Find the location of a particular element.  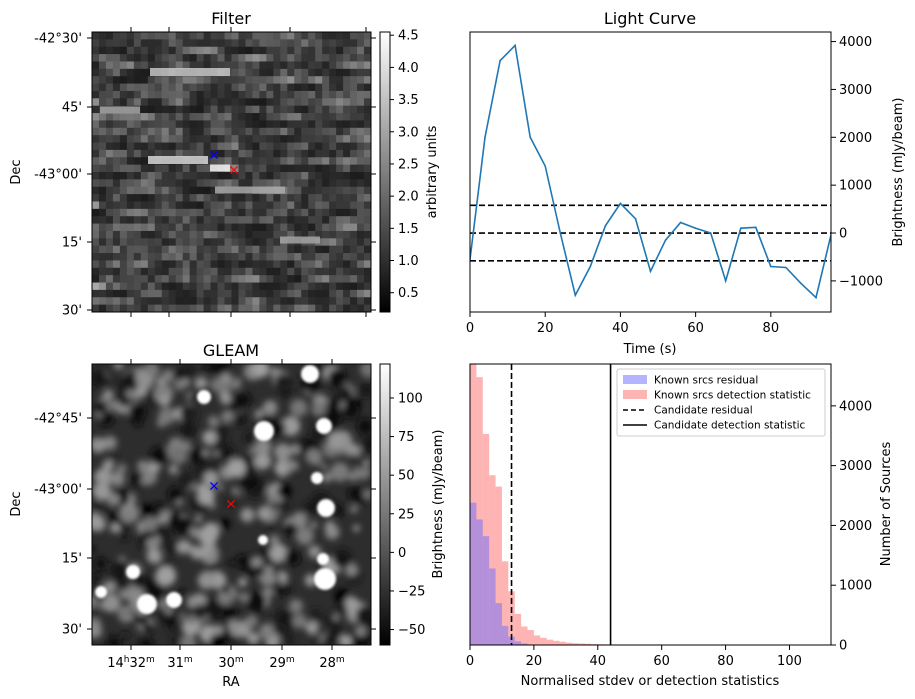

gleam-dec-tick-label-1: -43°00' is located at coordinates (58, 490).